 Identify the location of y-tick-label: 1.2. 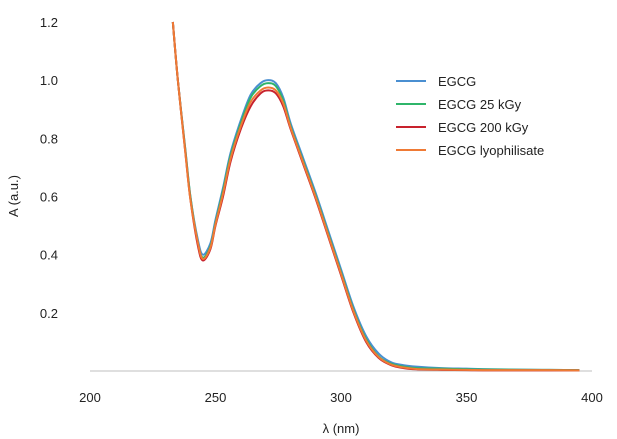
(49, 22).